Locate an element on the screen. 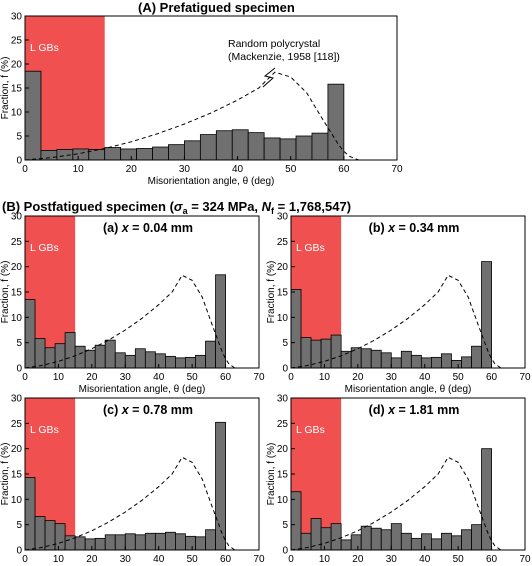 Image resolution: width=532 pixels, height=566 pixels. subplot-title-prefix: (d) is located at coordinates (378, 410).